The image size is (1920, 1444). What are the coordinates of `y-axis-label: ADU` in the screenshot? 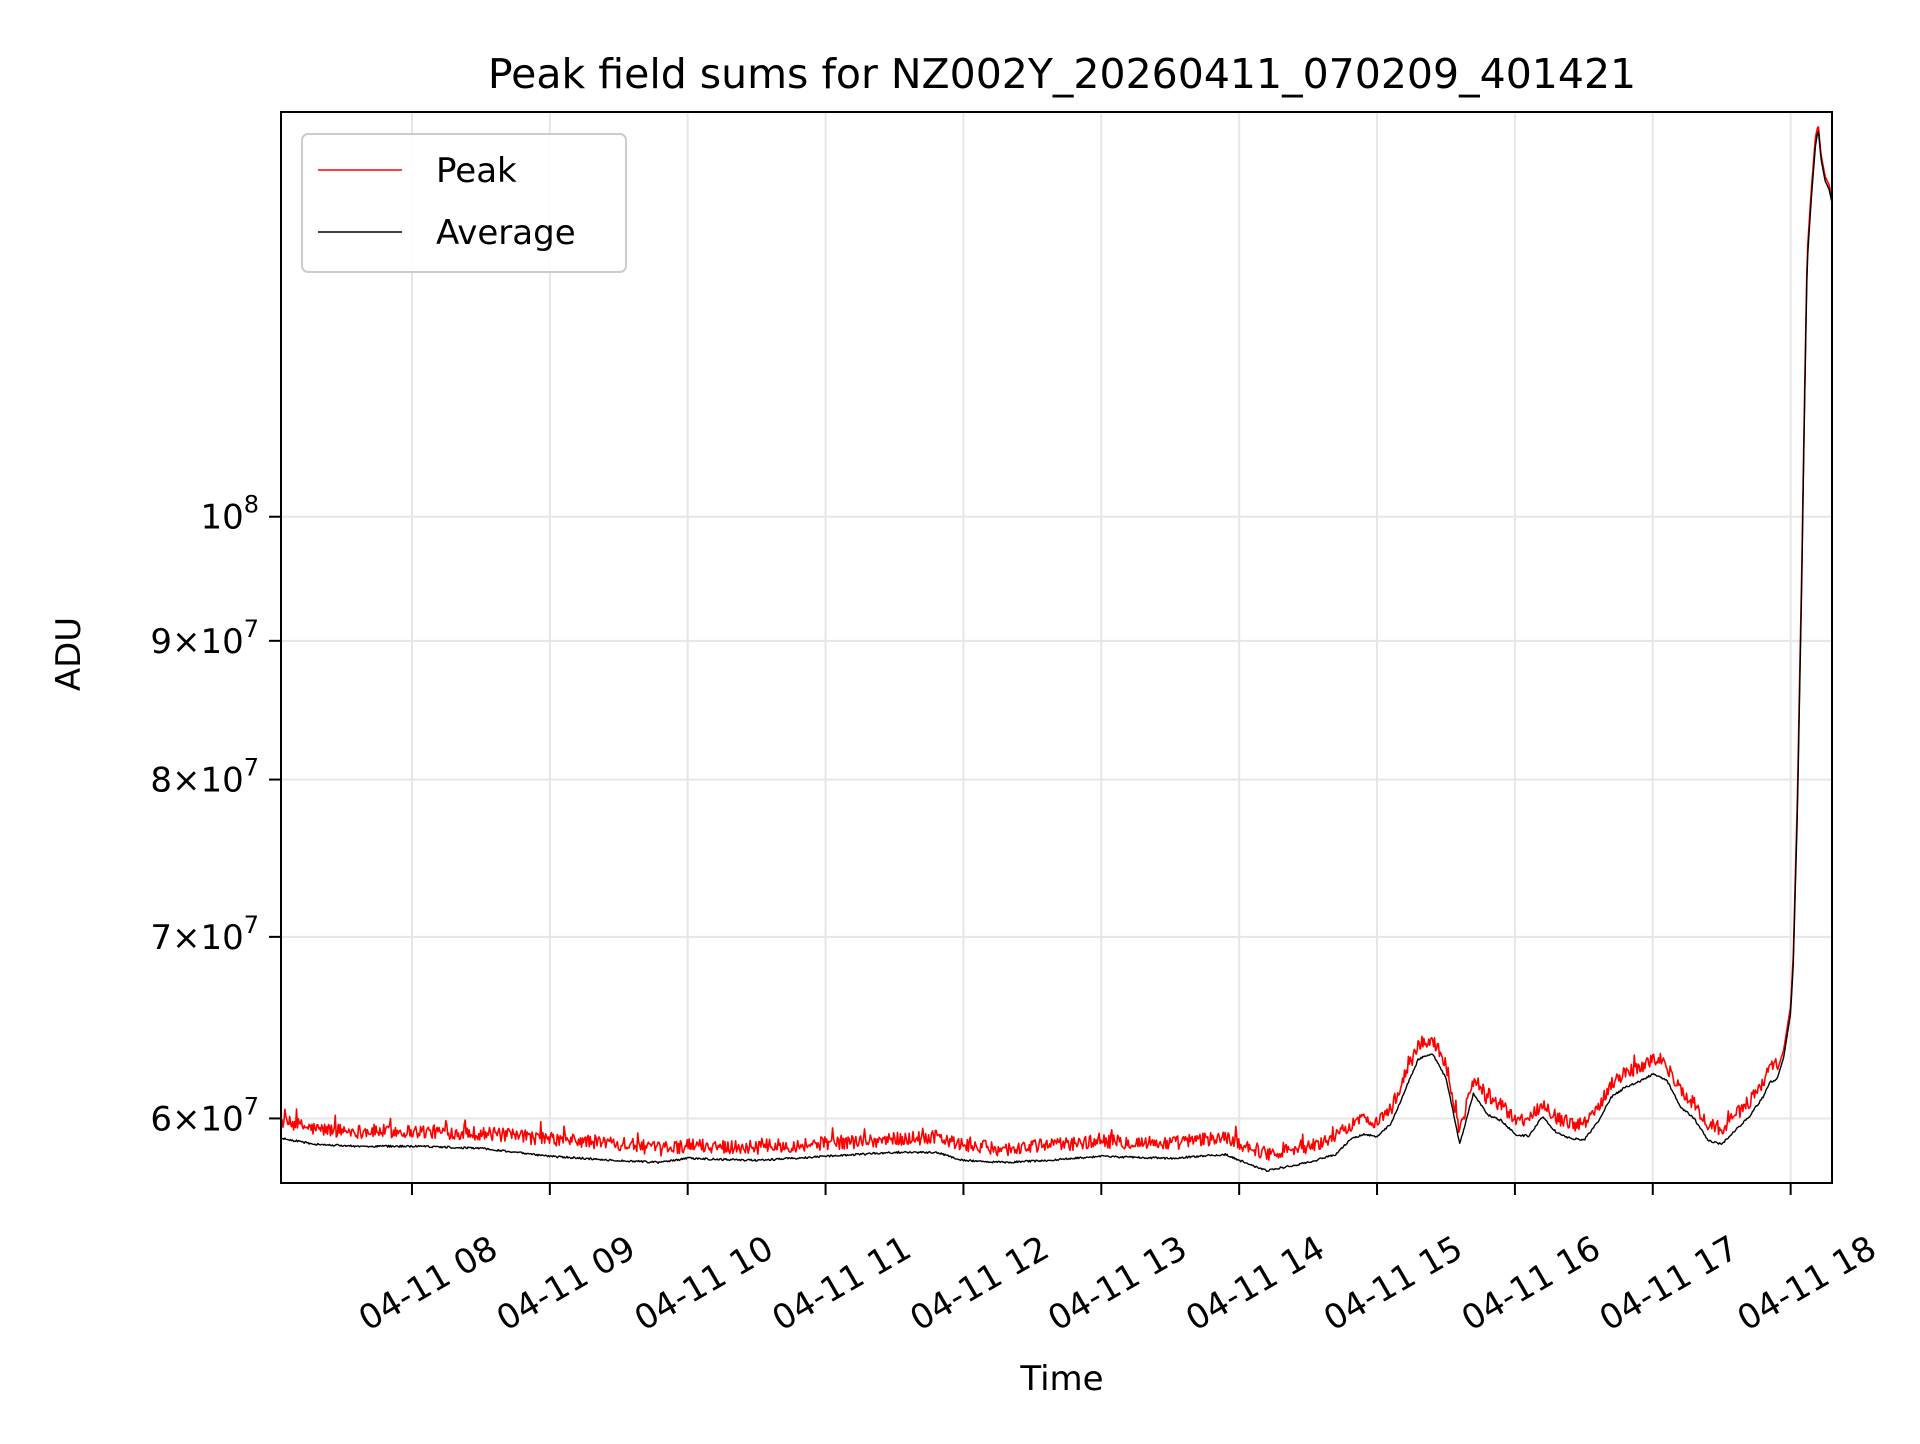 It's located at (69, 654).